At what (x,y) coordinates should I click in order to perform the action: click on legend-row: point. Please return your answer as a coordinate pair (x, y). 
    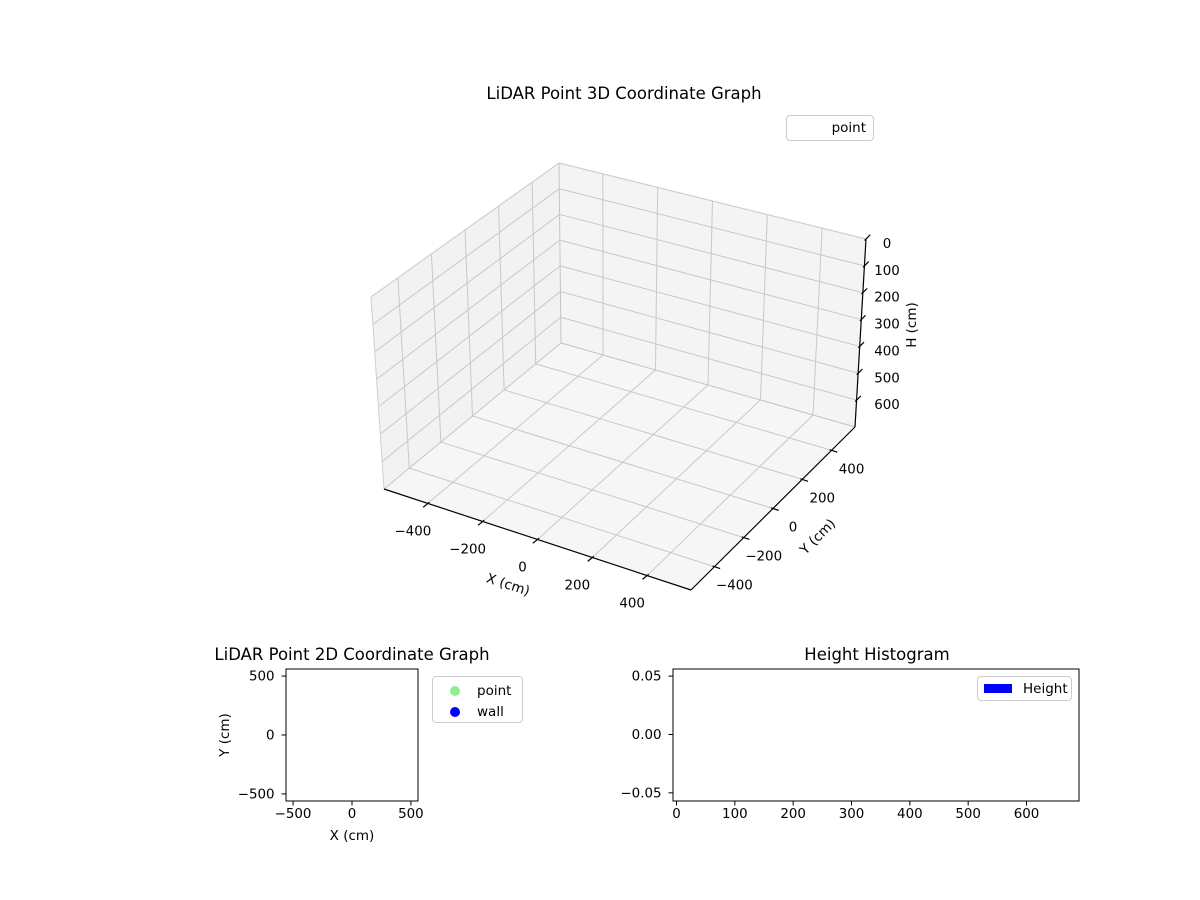
    Looking at the image, I should click on (477, 690).